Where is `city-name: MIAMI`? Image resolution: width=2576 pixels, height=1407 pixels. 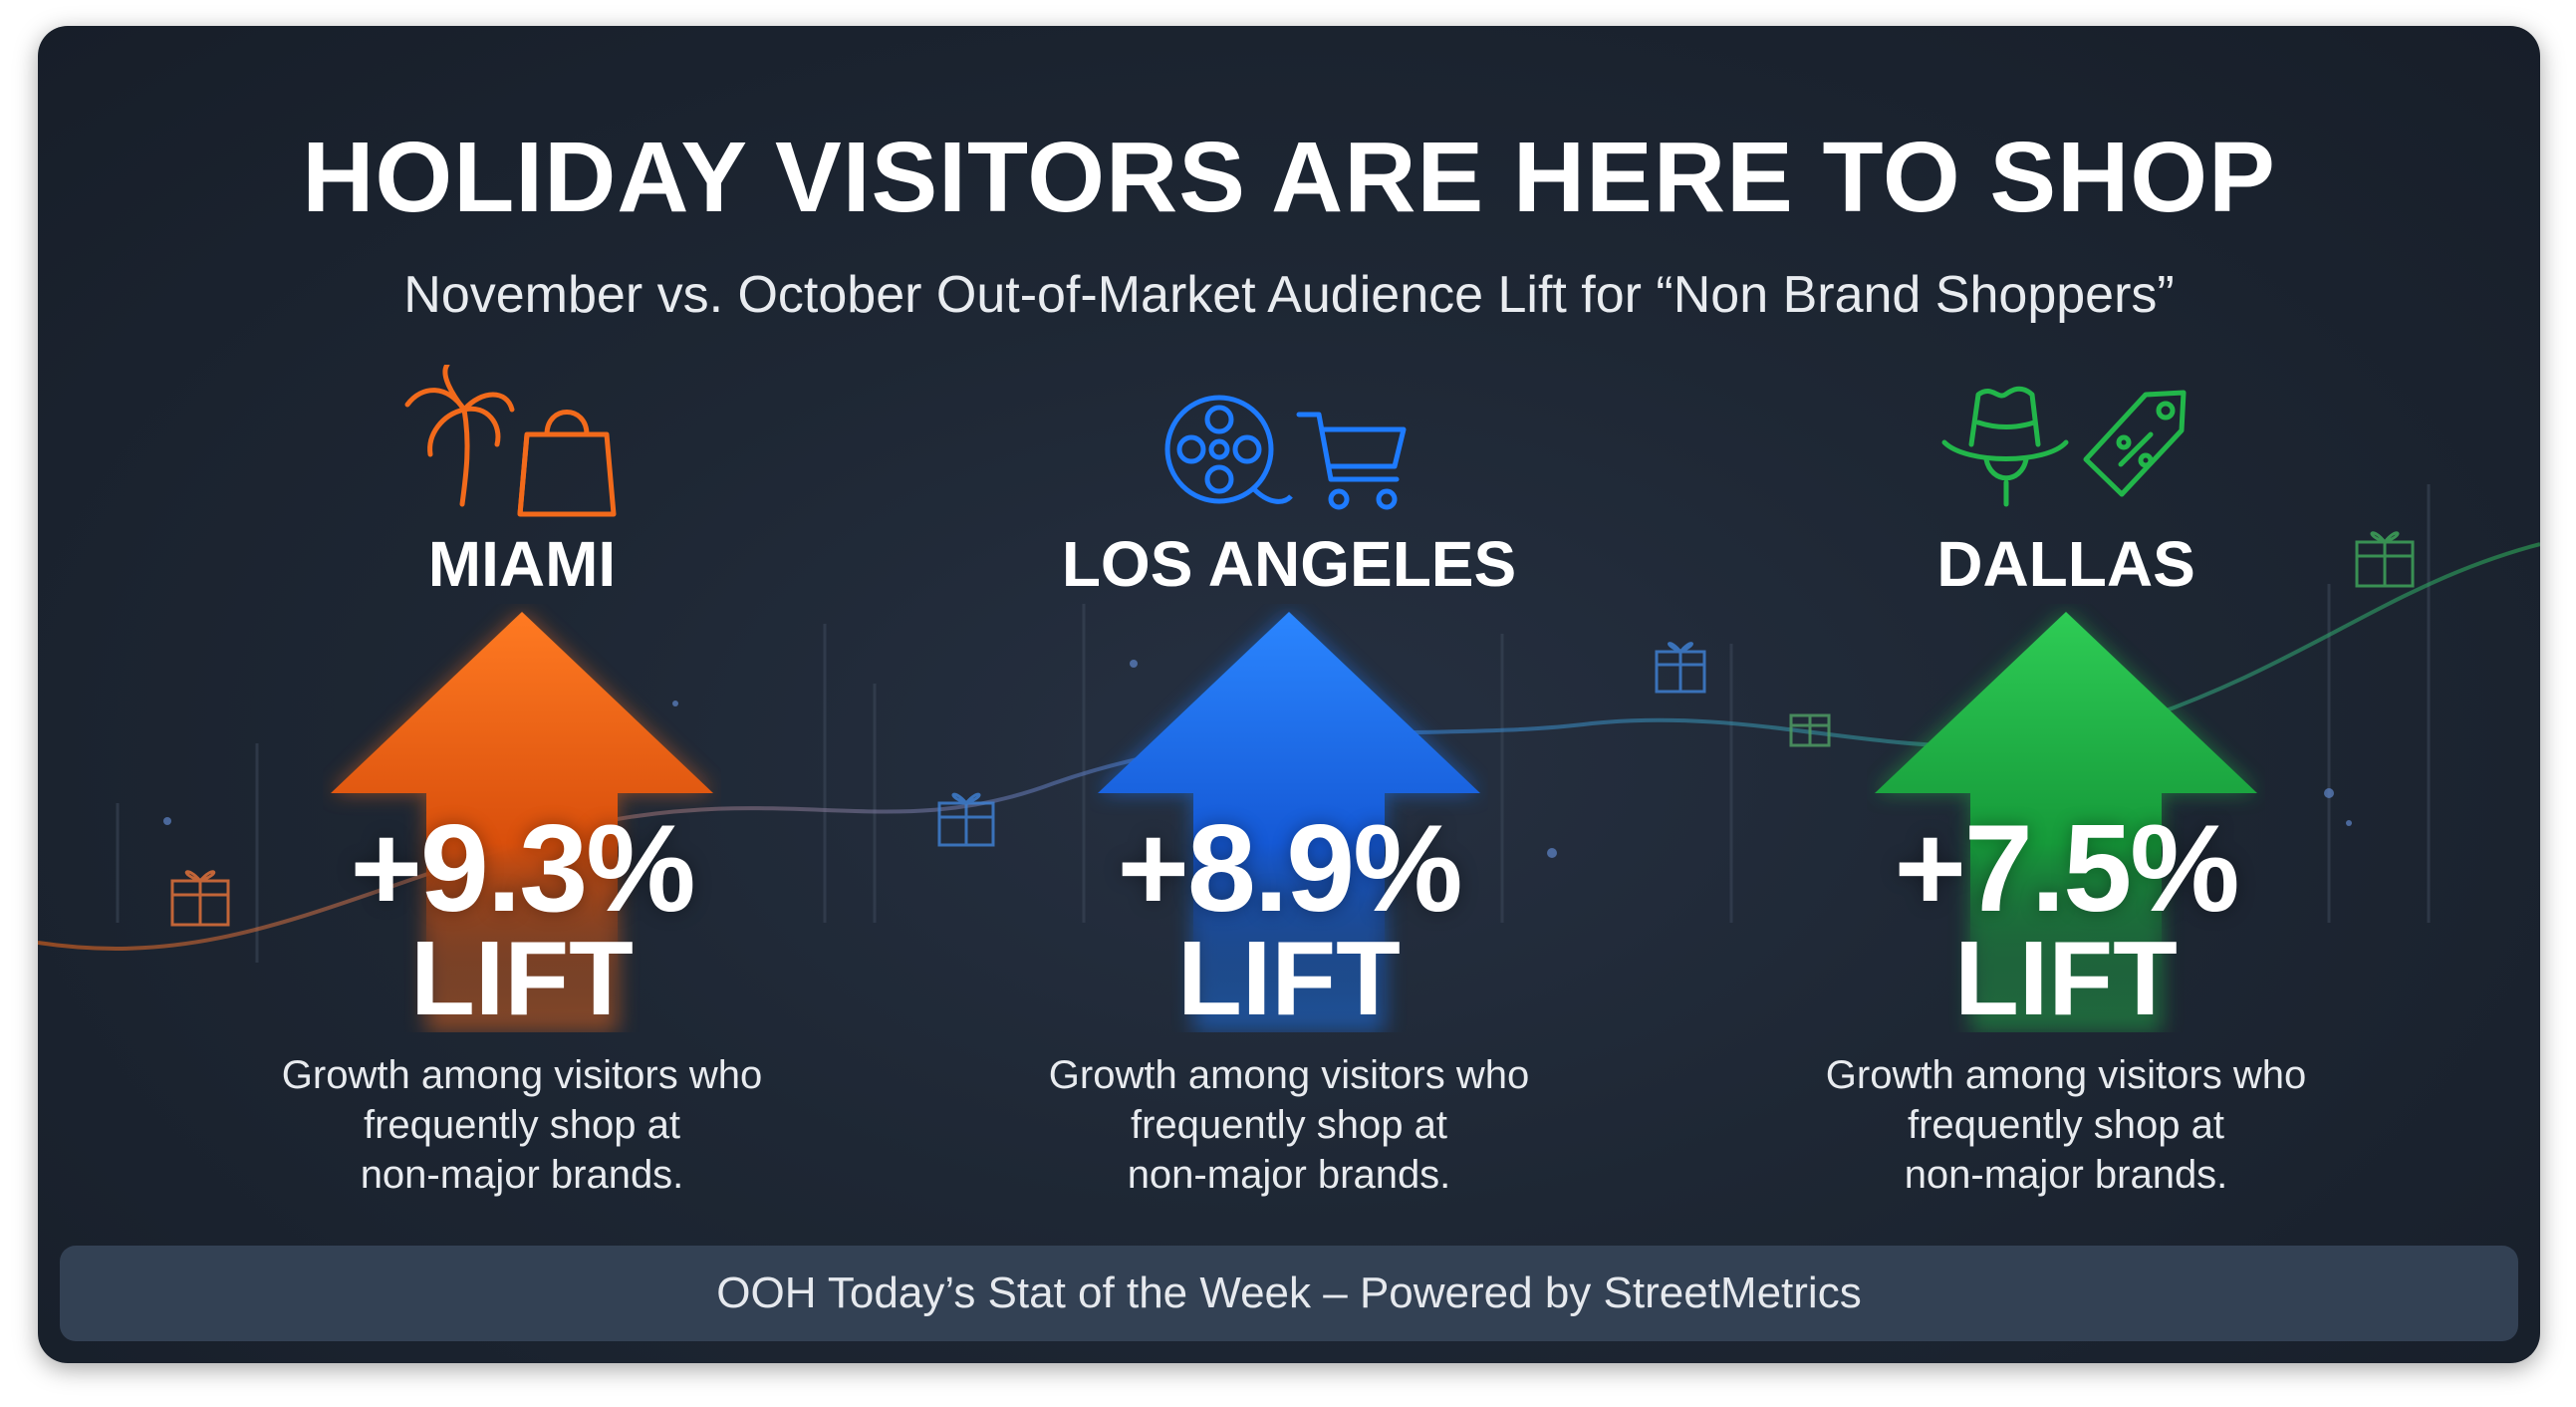 city-name: MIAMI is located at coordinates (522, 564).